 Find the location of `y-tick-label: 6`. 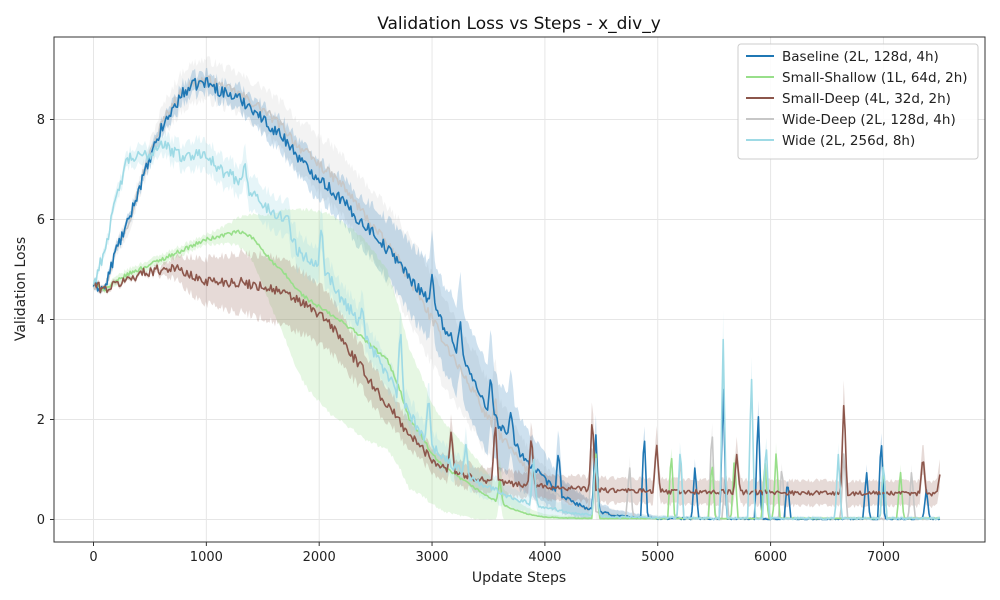

y-tick-label: 6 is located at coordinates (41, 220).